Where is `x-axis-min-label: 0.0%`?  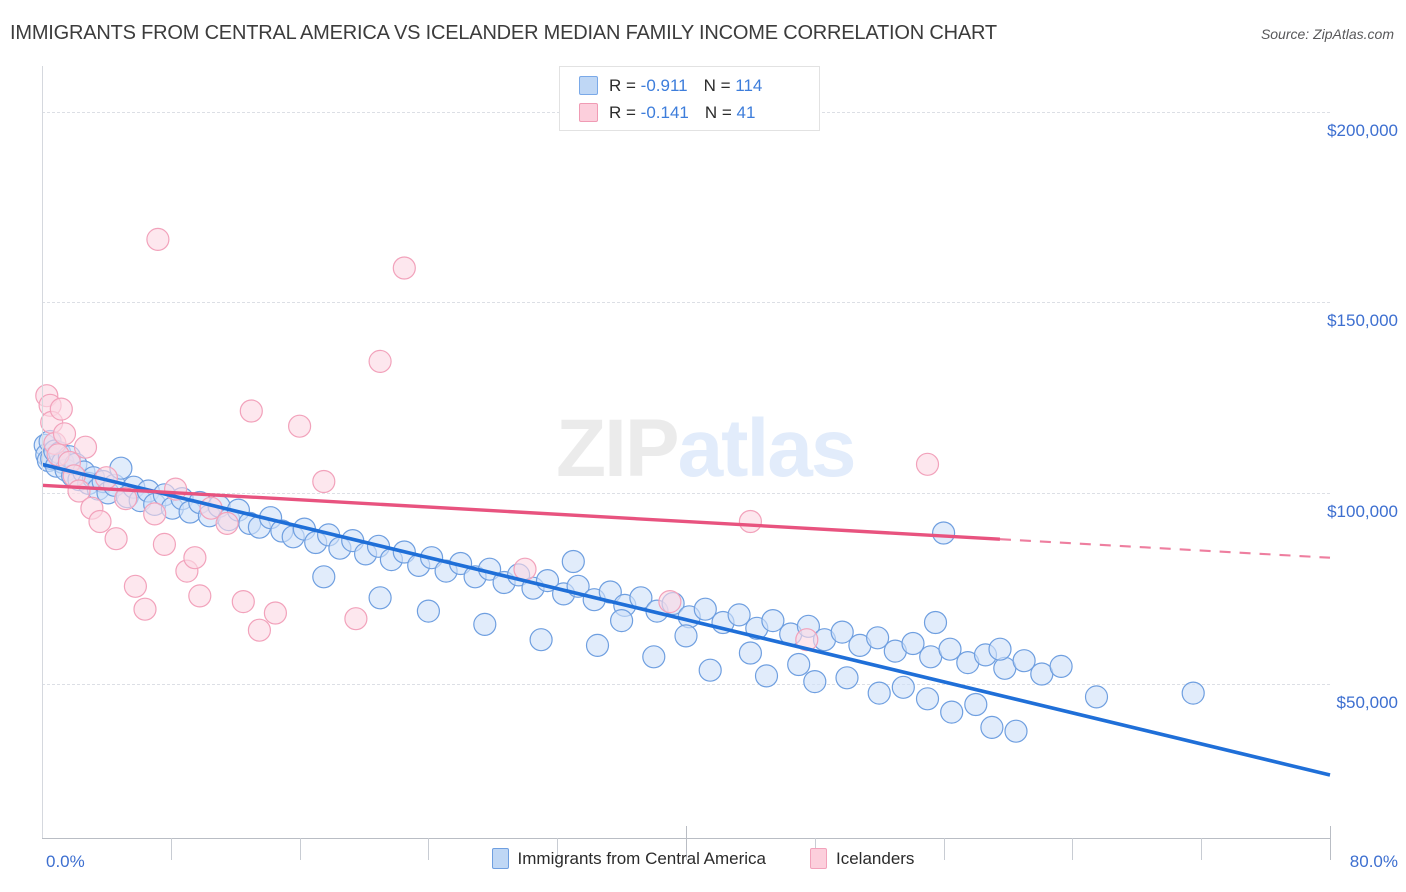 x-axis-min-label: 0.0% is located at coordinates (65, 861).